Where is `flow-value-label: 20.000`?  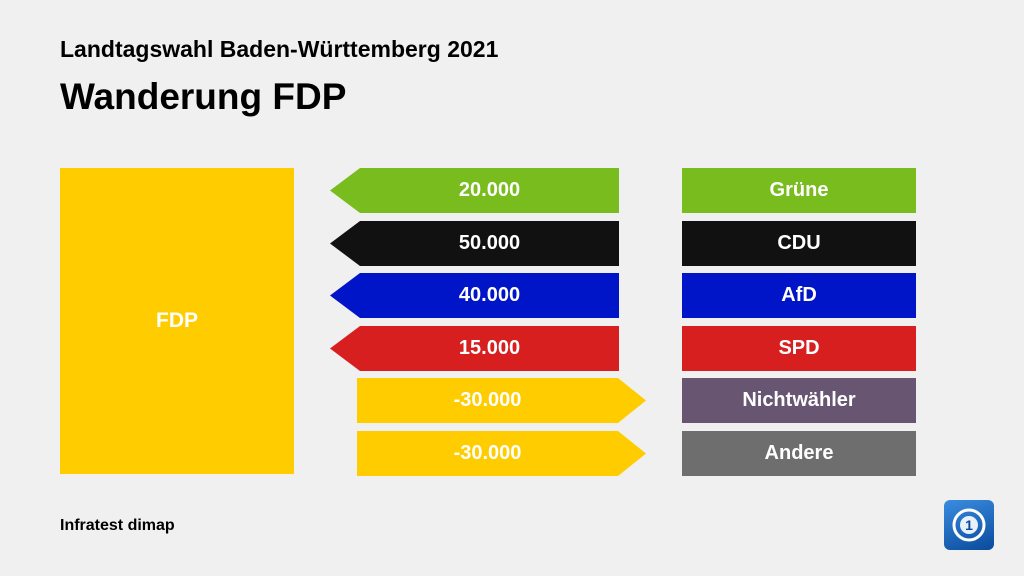 flow-value-label: 20.000 is located at coordinates (489, 190).